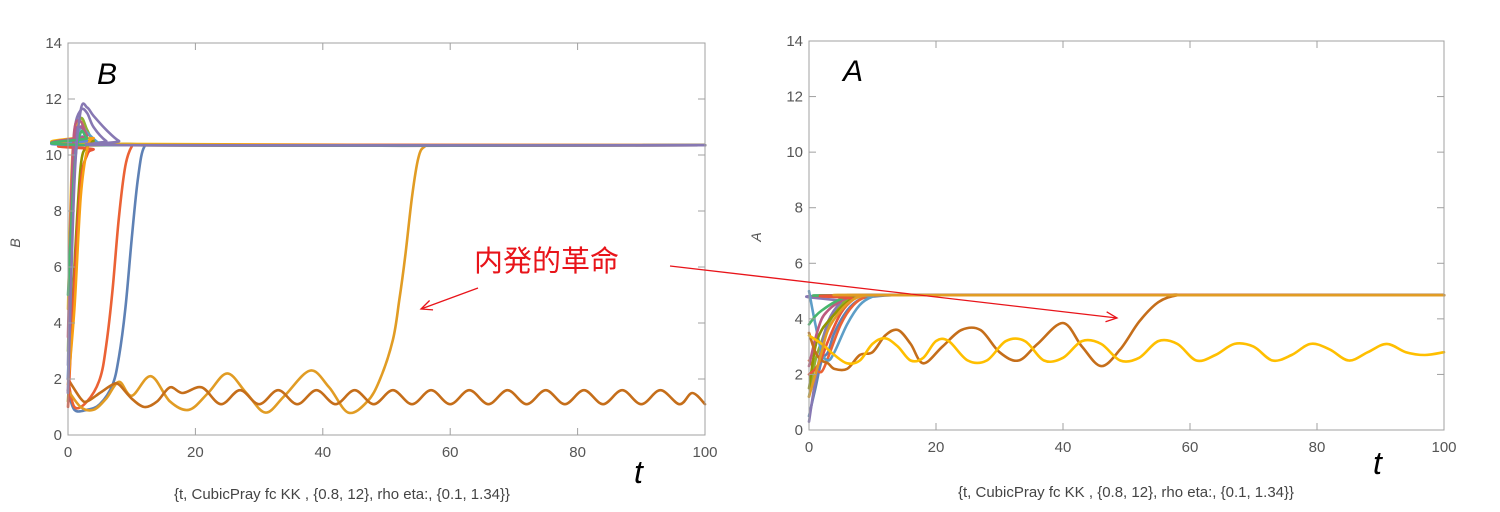  What do you see at coordinates (68, 452) in the screenshot?
I see `panel-b-x-tick-label: 0` at bounding box center [68, 452].